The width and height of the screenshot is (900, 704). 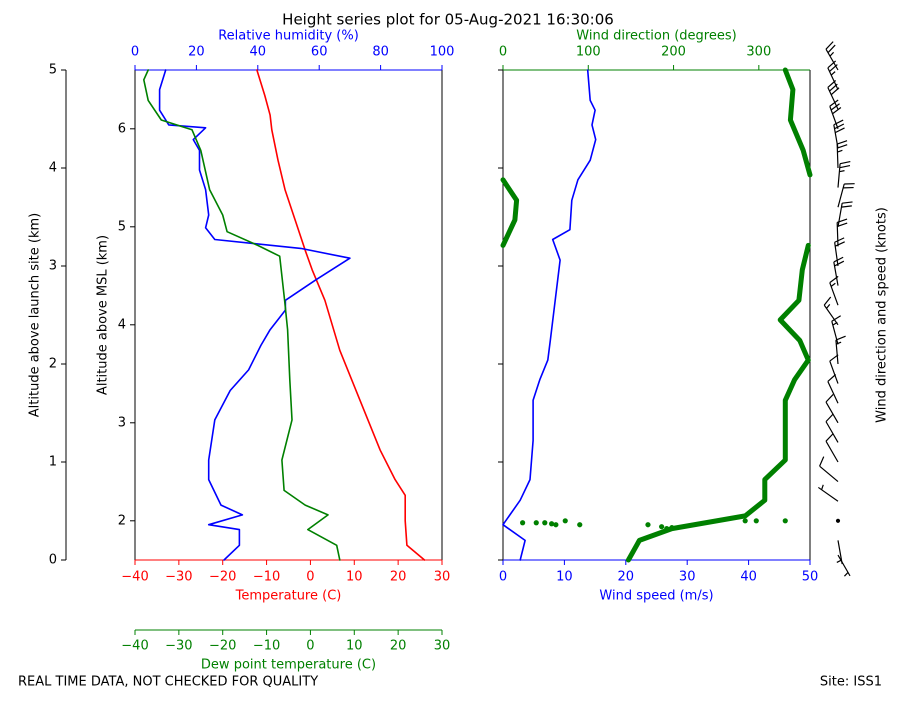 What do you see at coordinates (288, 596) in the screenshot?
I see `x-axis-label: Temperature (C)` at bounding box center [288, 596].